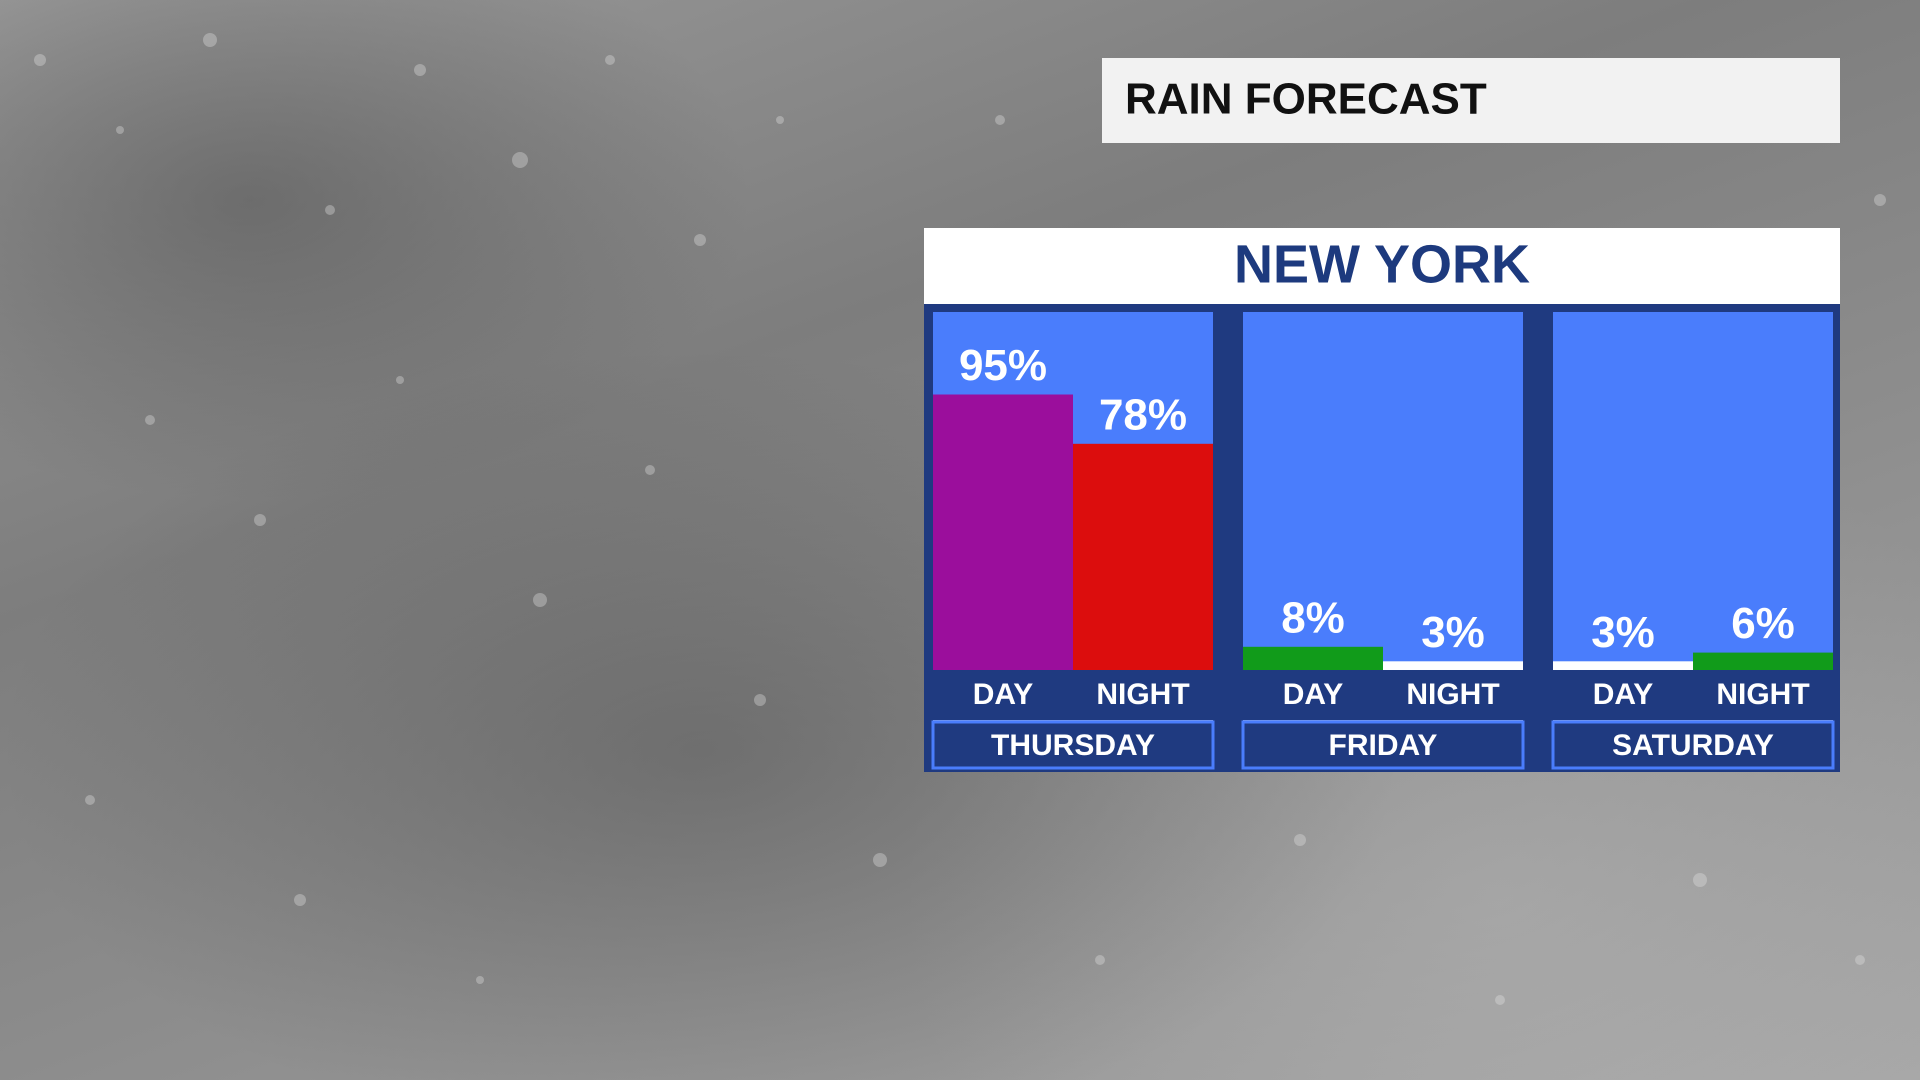  I want to click on value-label: 6%, so click(1763, 623).